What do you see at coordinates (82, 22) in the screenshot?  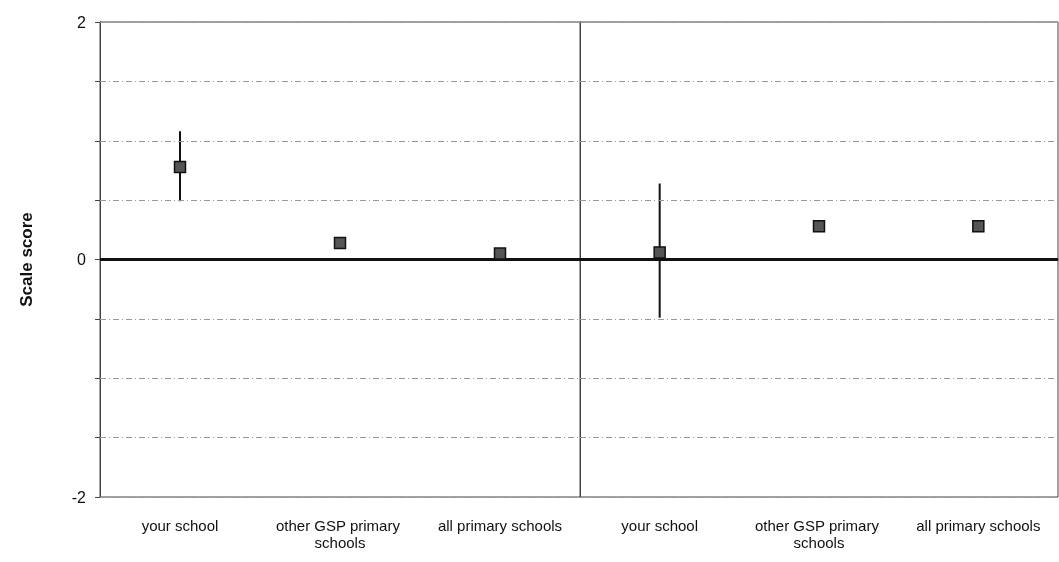 I see `y-tick-label: 2` at bounding box center [82, 22].